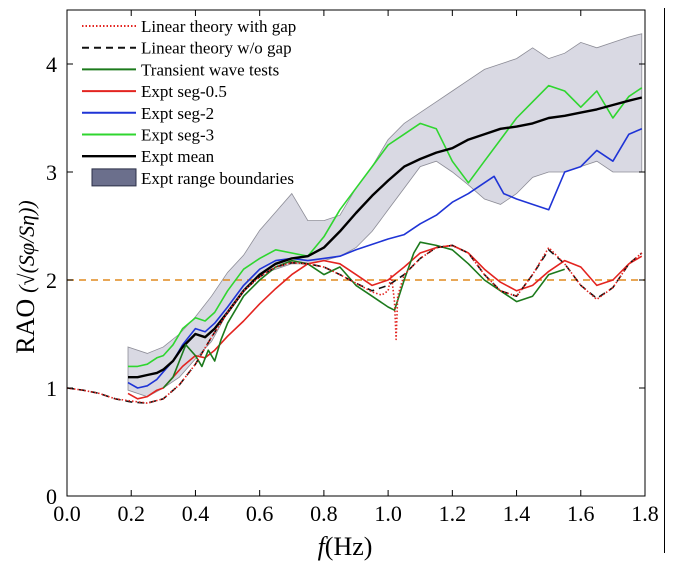  What do you see at coordinates (388, 513) in the screenshot?
I see `x-tick-label: 1.0` at bounding box center [388, 513].